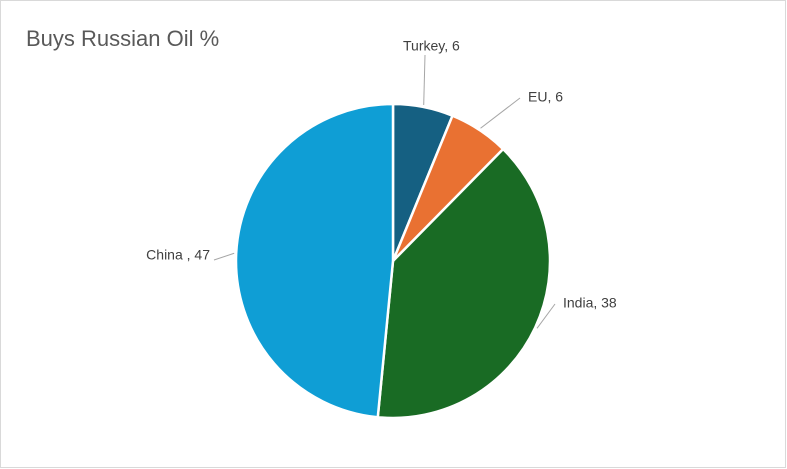 The width and height of the screenshot is (787, 469). What do you see at coordinates (431, 46) in the screenshot?
I see `data-label: Turkey, 6` at bounding box center [431, 46].